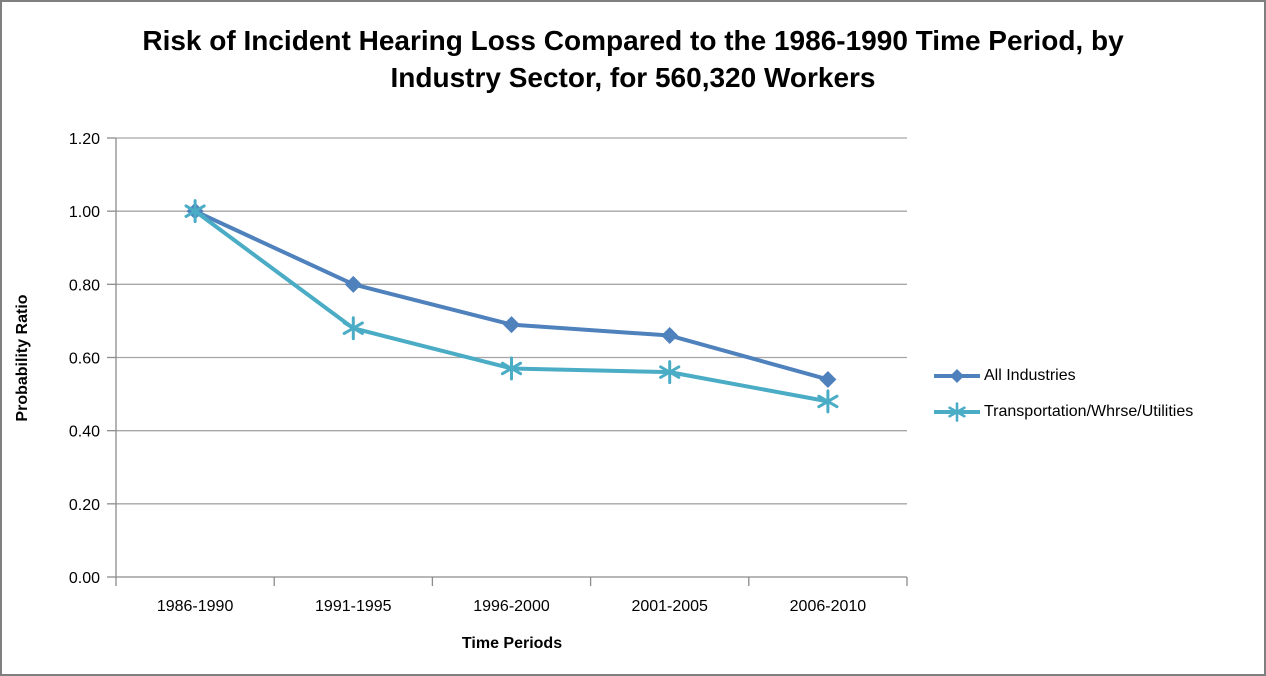 The height and width of the screenshot is (676, 1266). What do you see at coordinates (84, 578) in the screenshot?
I see `y-tick-label: 0.00` at bounding box center [84, 578].